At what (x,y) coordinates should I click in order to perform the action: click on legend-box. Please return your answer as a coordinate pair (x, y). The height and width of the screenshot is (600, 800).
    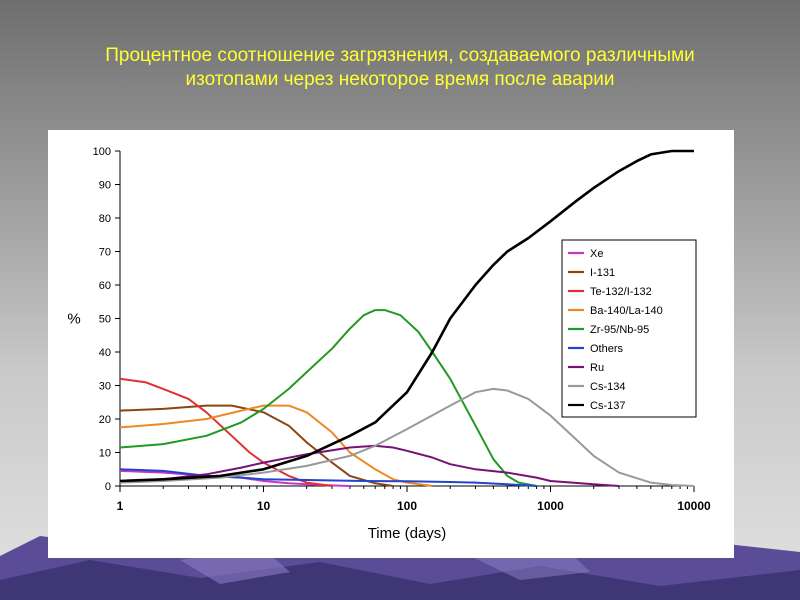
    Looking at the image, I should click on (629, 328).